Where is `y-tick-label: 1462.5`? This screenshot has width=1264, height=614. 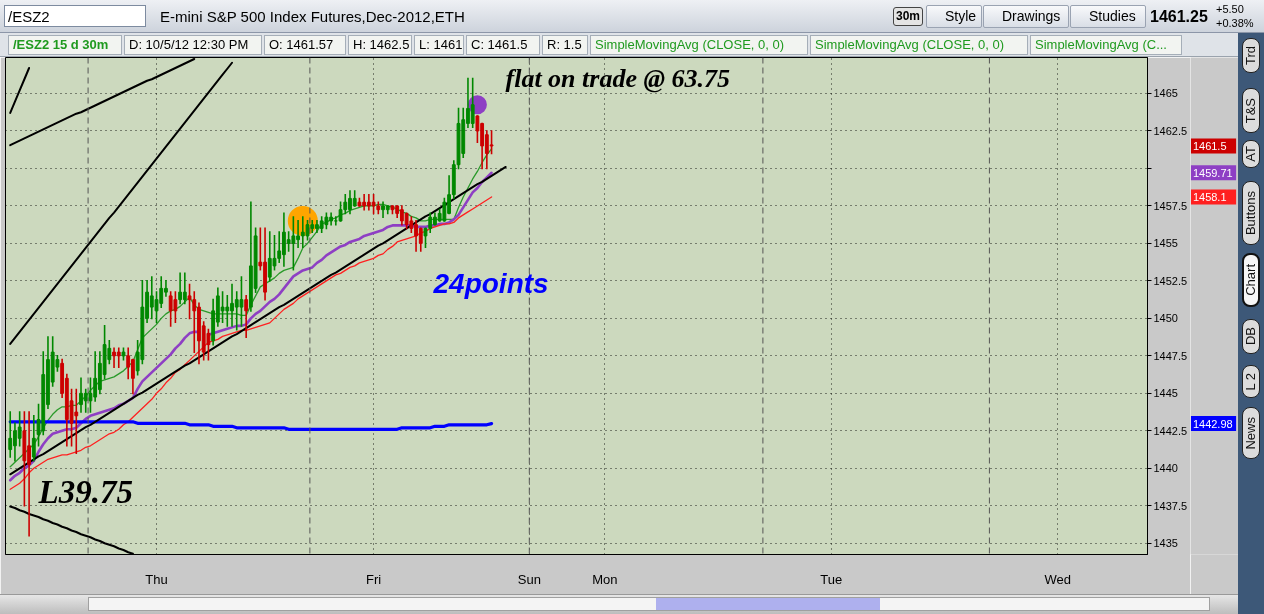 y-tick-label: 1462.5 is located at coordinates (1170, 130).